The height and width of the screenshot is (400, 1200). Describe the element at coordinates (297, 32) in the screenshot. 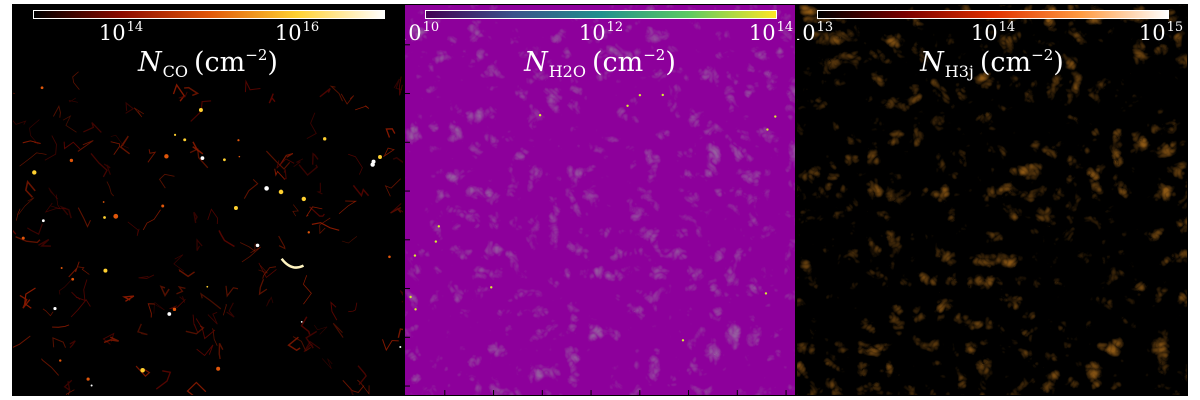

I see `co-colorbar-tick-1e16: 1016` at that location.